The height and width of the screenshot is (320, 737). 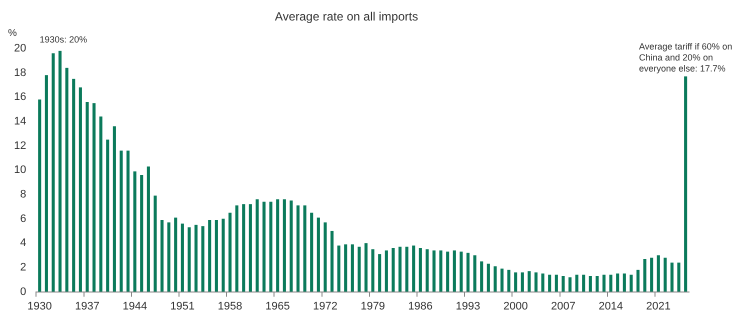 I want to click on x-tick-label: 1937, so click(x=87, y=306).